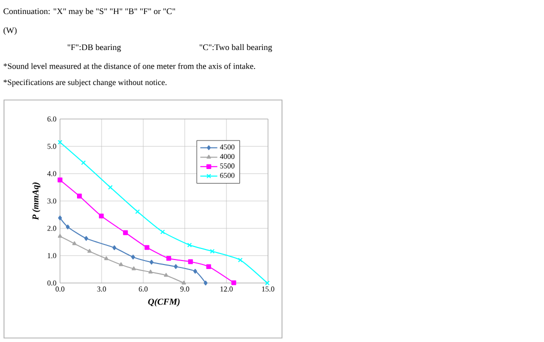 The width and height of the screenshot is (544, 342). Describe the element at coordinates (85, 83) in the screenshot. I see `text: *Specifications are subject change without notice.` at that location.